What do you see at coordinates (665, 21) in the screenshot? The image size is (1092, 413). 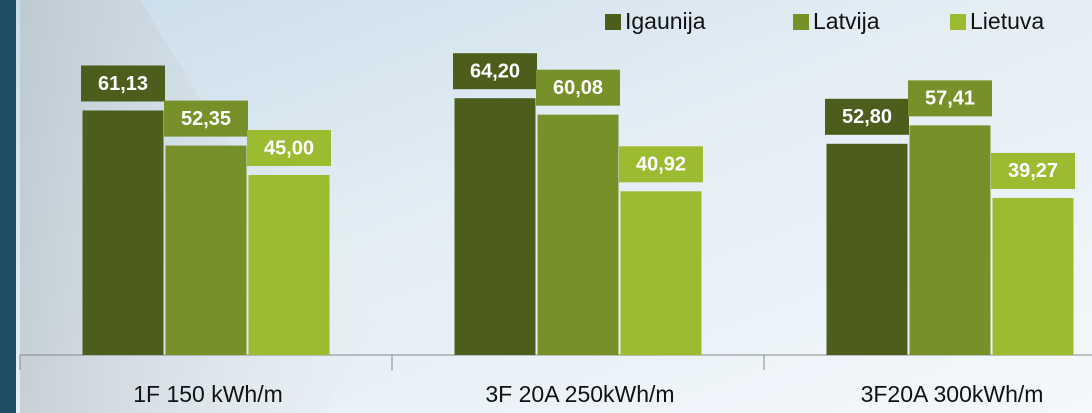 I see `legend-label: Igaunija` at bounding box center [665, 21].